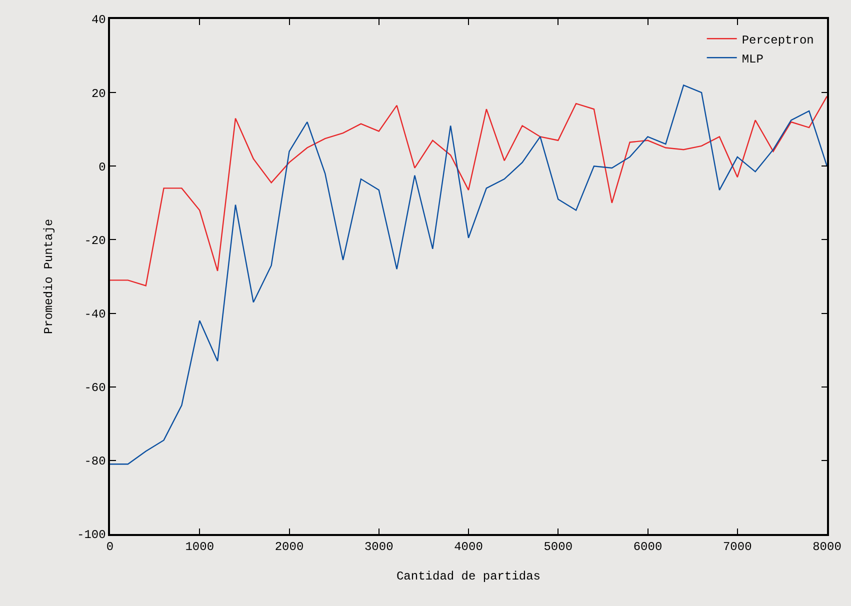  Describe the element at coordinates (468, 547) in the screenshot. I see `x-tick-label: 4000` at that location.